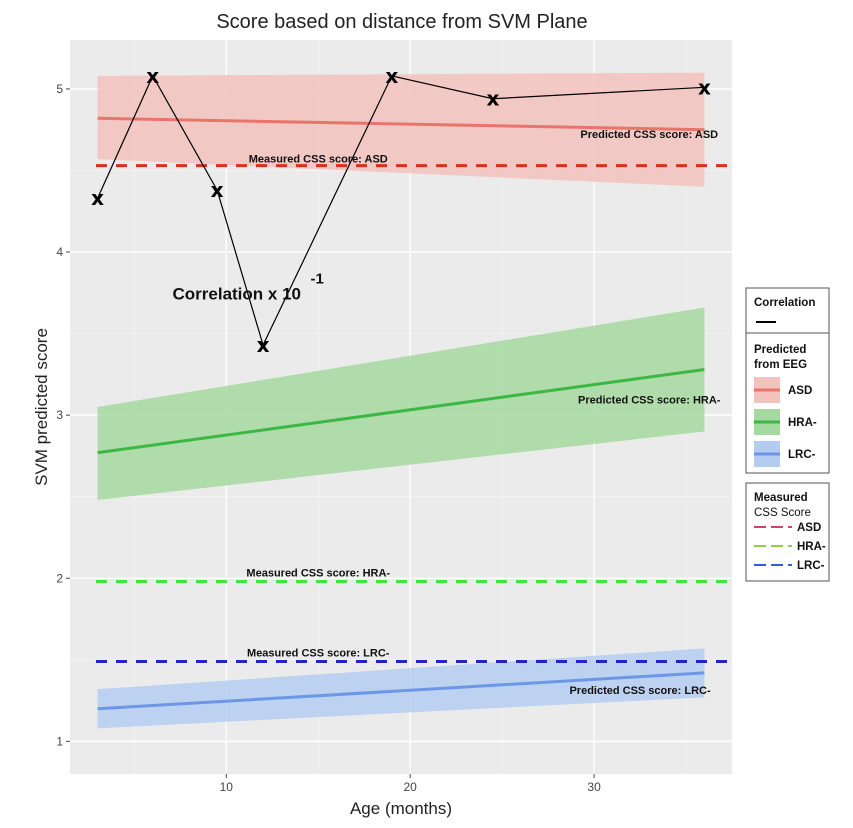 The height and width of the screenshot is (828, 853). What do you see at coordinates (780, 365) in the screenshot?
I see `legend-title-predicted-2: from EEG` at bounding box center [780, 365].